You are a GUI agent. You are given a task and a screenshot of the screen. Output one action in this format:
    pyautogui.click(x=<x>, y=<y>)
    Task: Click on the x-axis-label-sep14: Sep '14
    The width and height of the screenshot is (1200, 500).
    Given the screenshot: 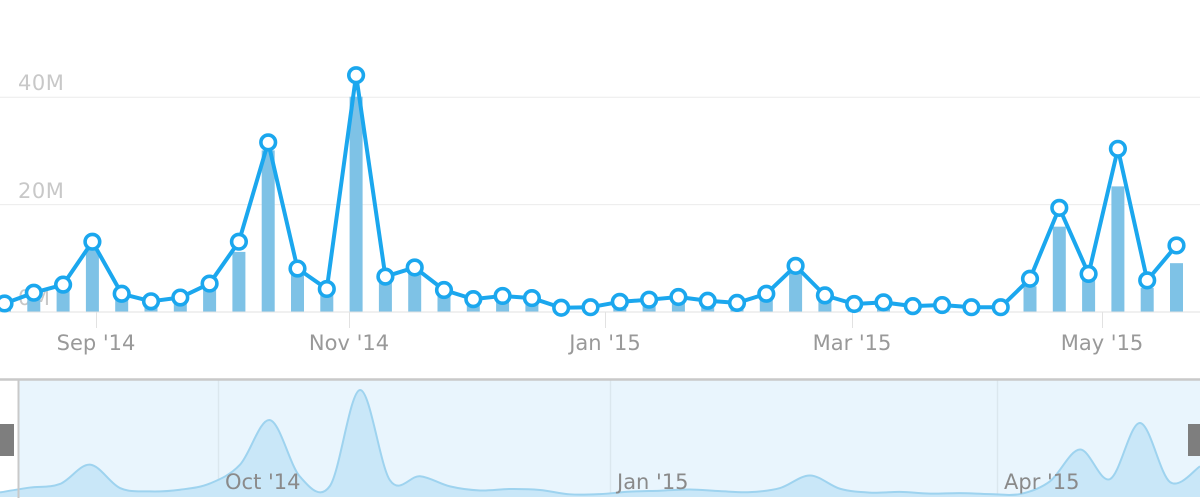 What is the action you would take?
    pyautogui.click(x=96, y=343)
    